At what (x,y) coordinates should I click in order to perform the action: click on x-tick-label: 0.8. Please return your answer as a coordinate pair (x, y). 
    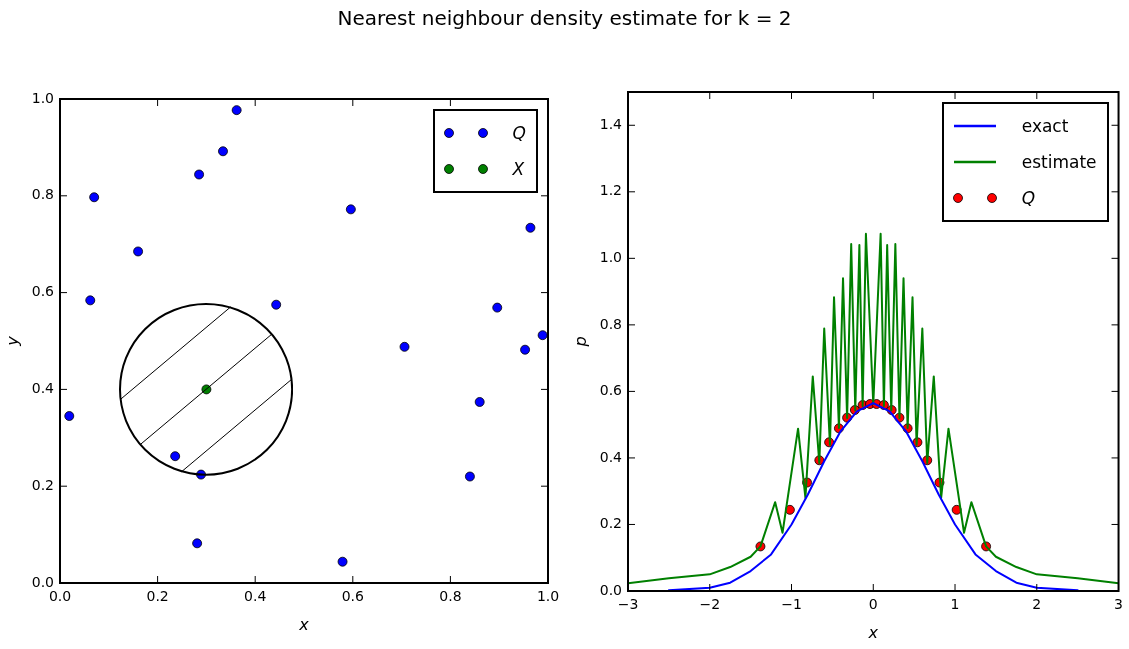
    Looking at the image, I should click on (450, 596).